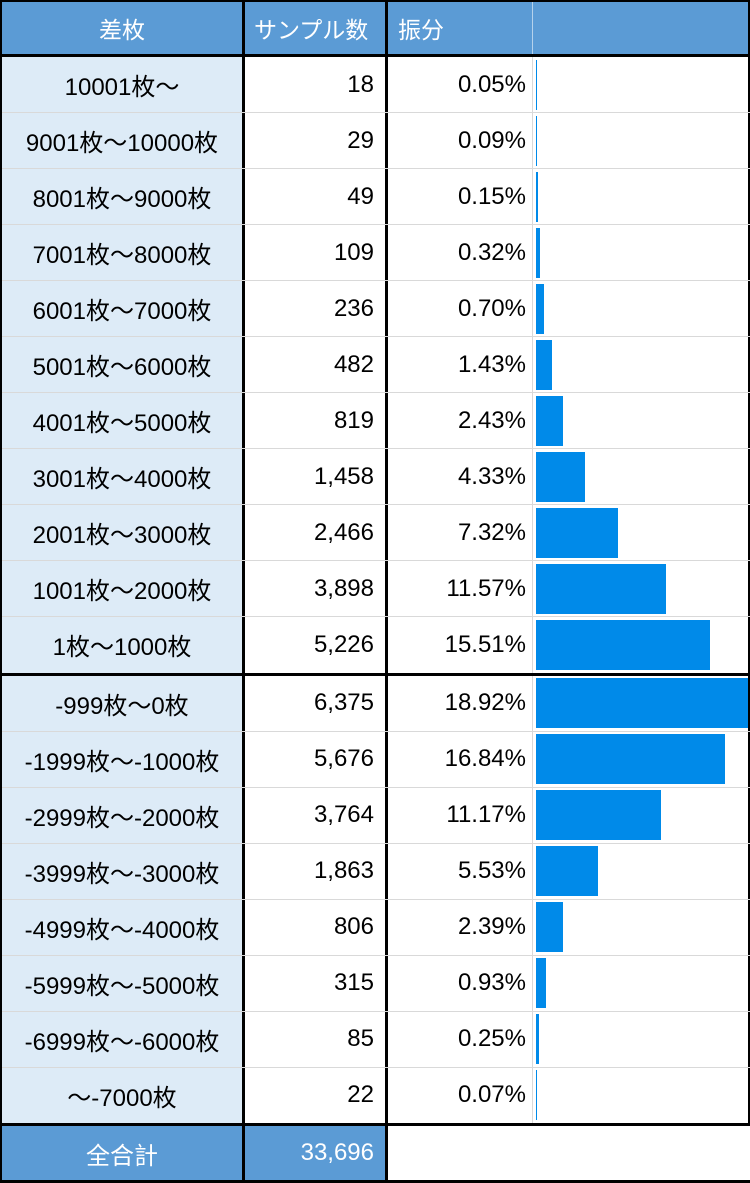 The width and height of the screenshot is (750, 1183). Describe the element at coordinates (316, 589) in the screenshot. I see `count-cell: 3,898` at that location.